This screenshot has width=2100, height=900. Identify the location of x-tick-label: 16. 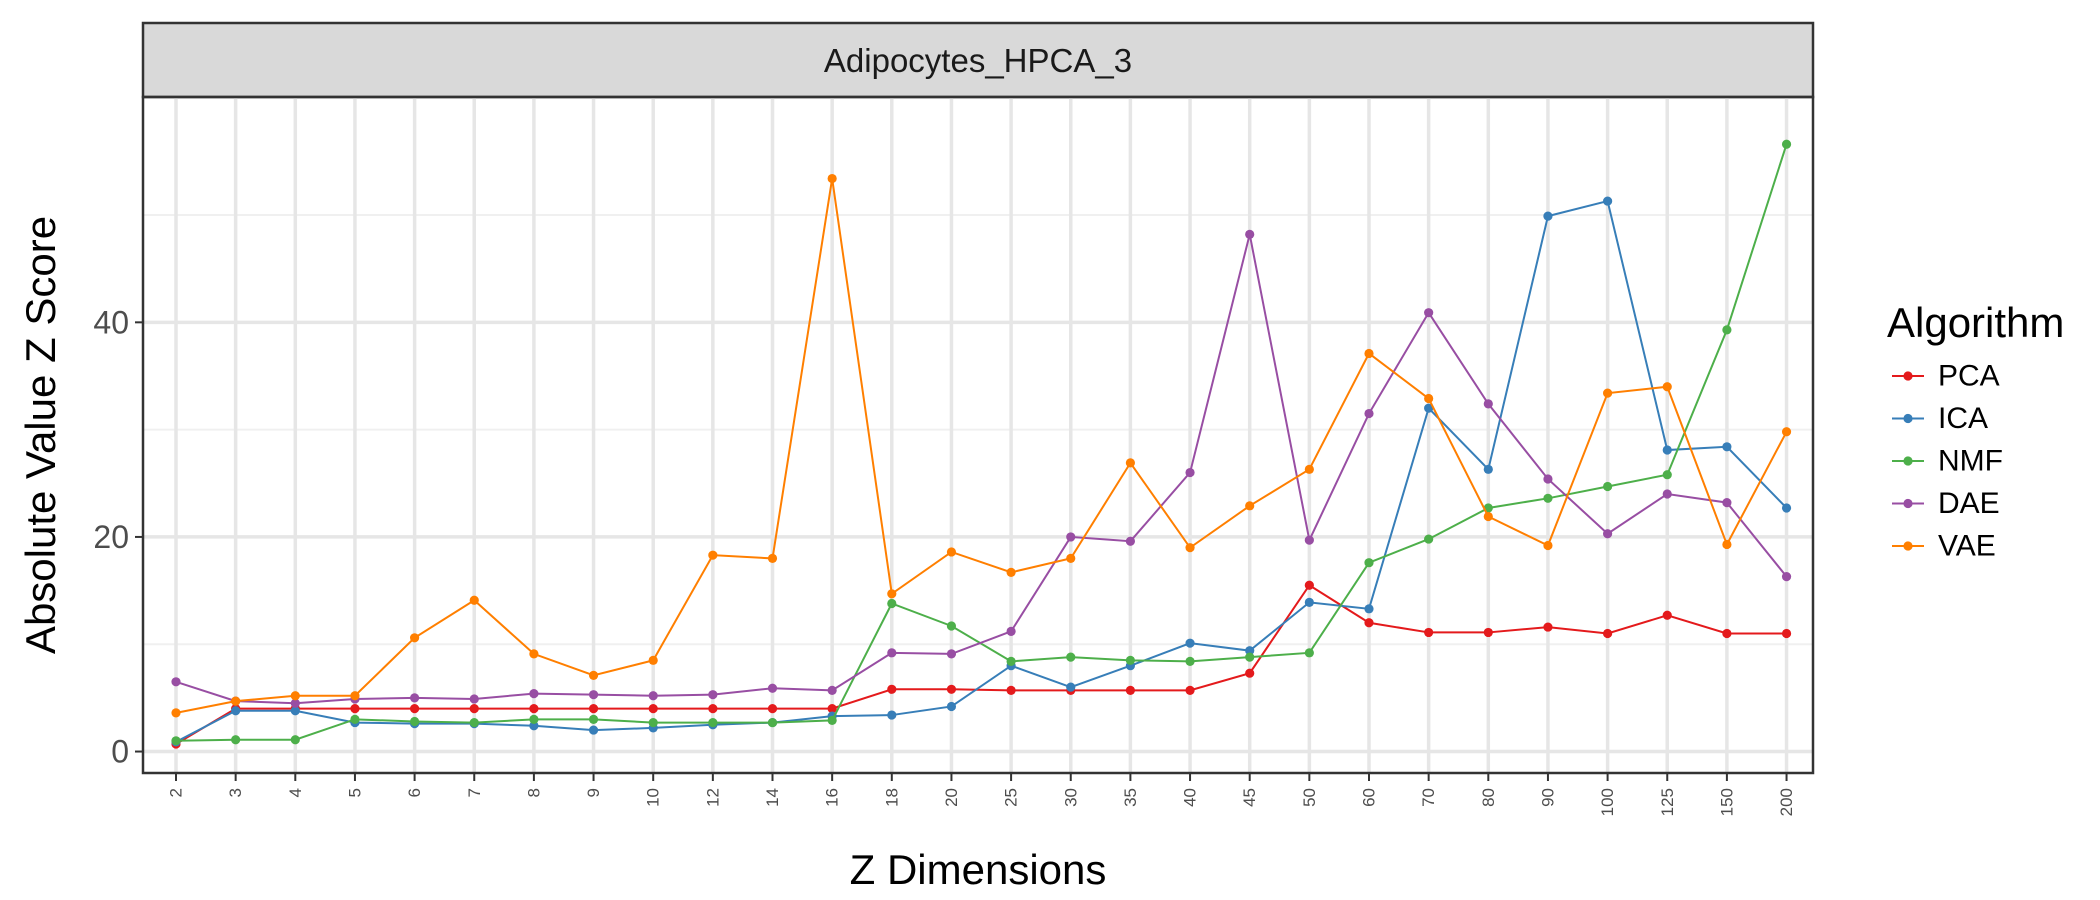
(832, 797).